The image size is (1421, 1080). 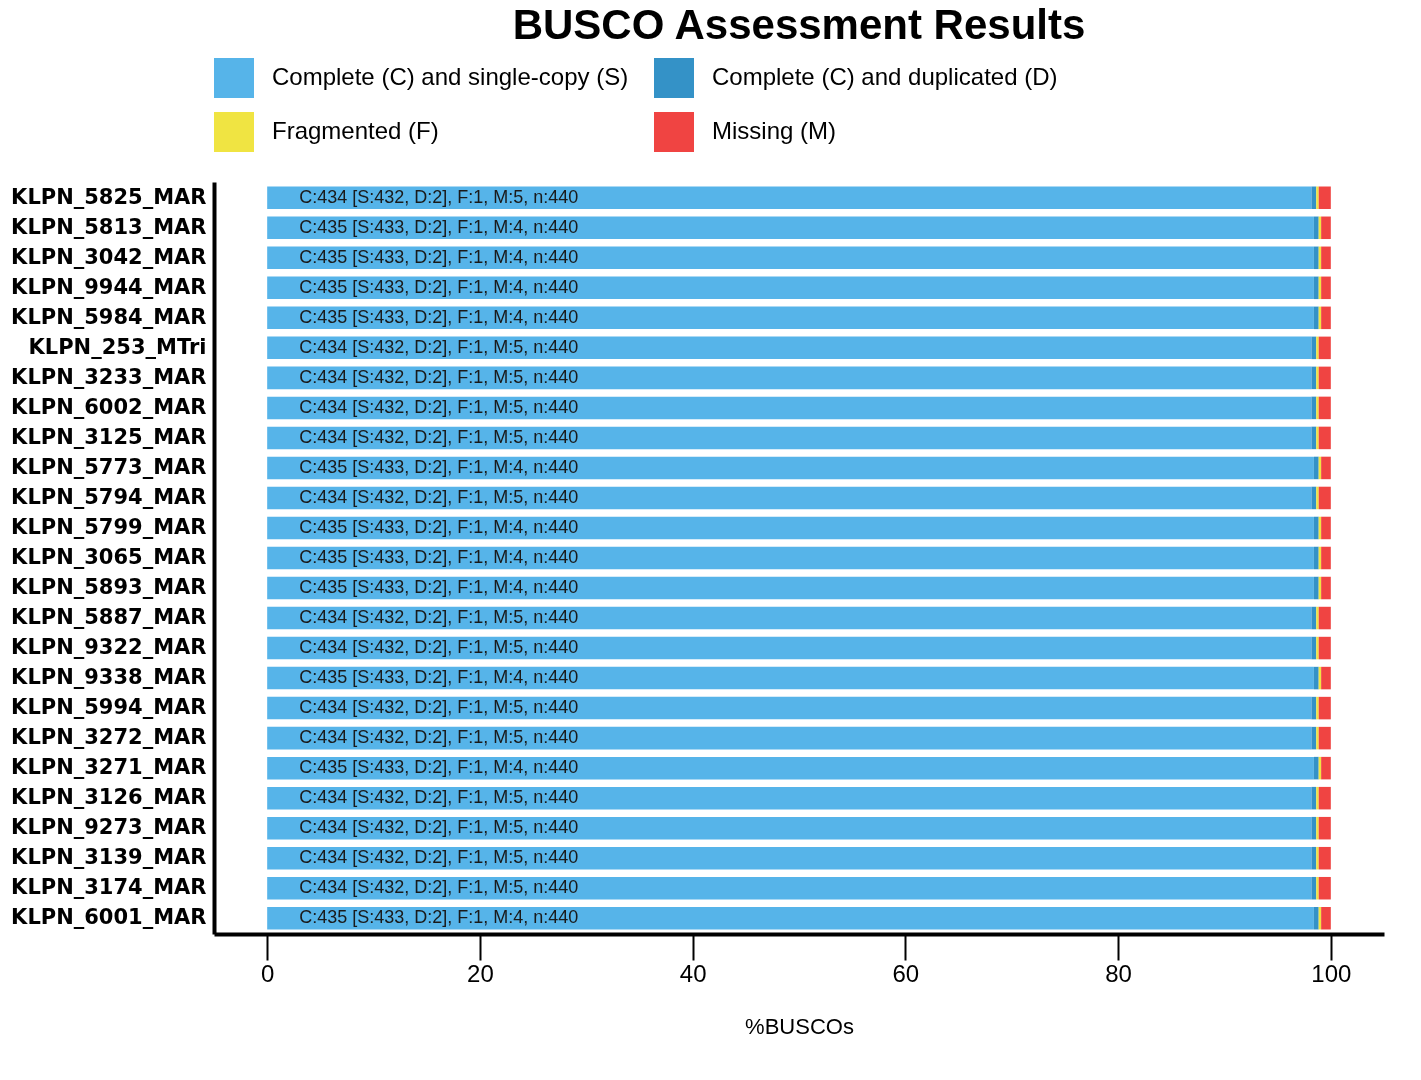 I want to click on legend-label: Complete (C) and duplicated (D), so click(x=885, y=76).